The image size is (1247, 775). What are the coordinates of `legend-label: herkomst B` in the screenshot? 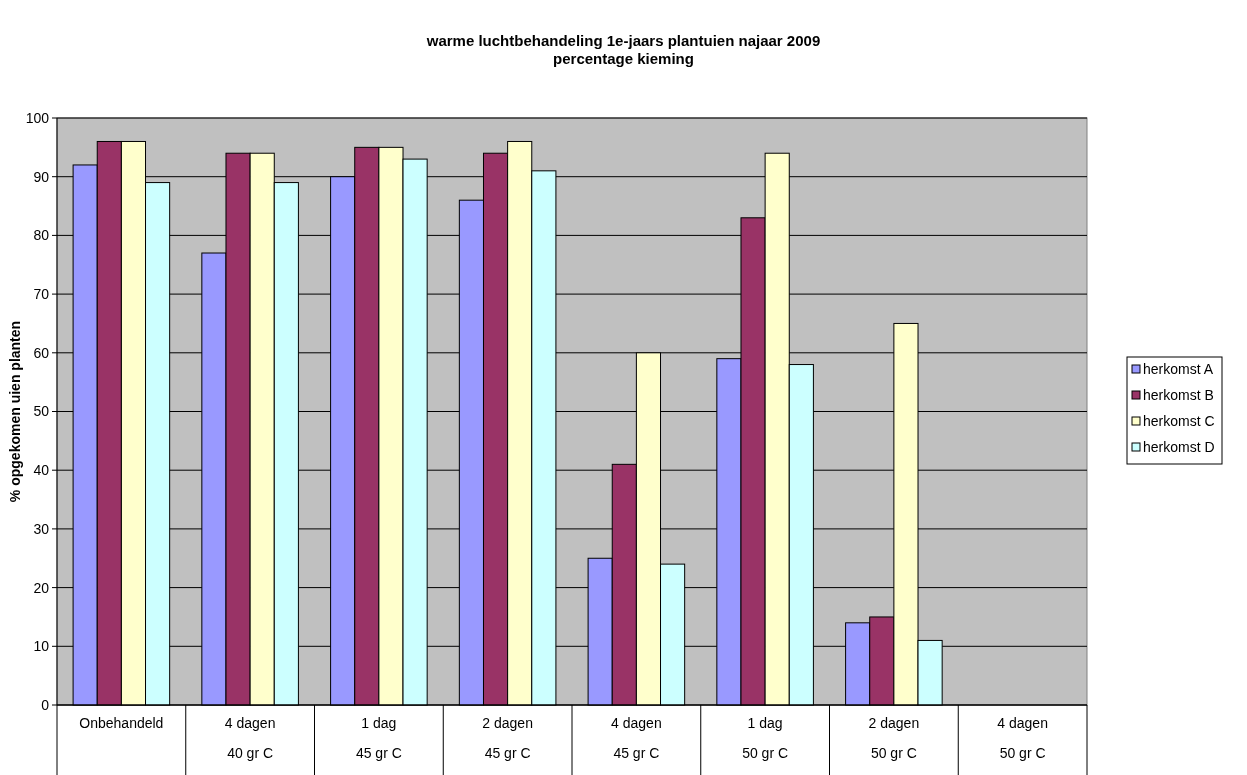 It's located at (1178, 394).